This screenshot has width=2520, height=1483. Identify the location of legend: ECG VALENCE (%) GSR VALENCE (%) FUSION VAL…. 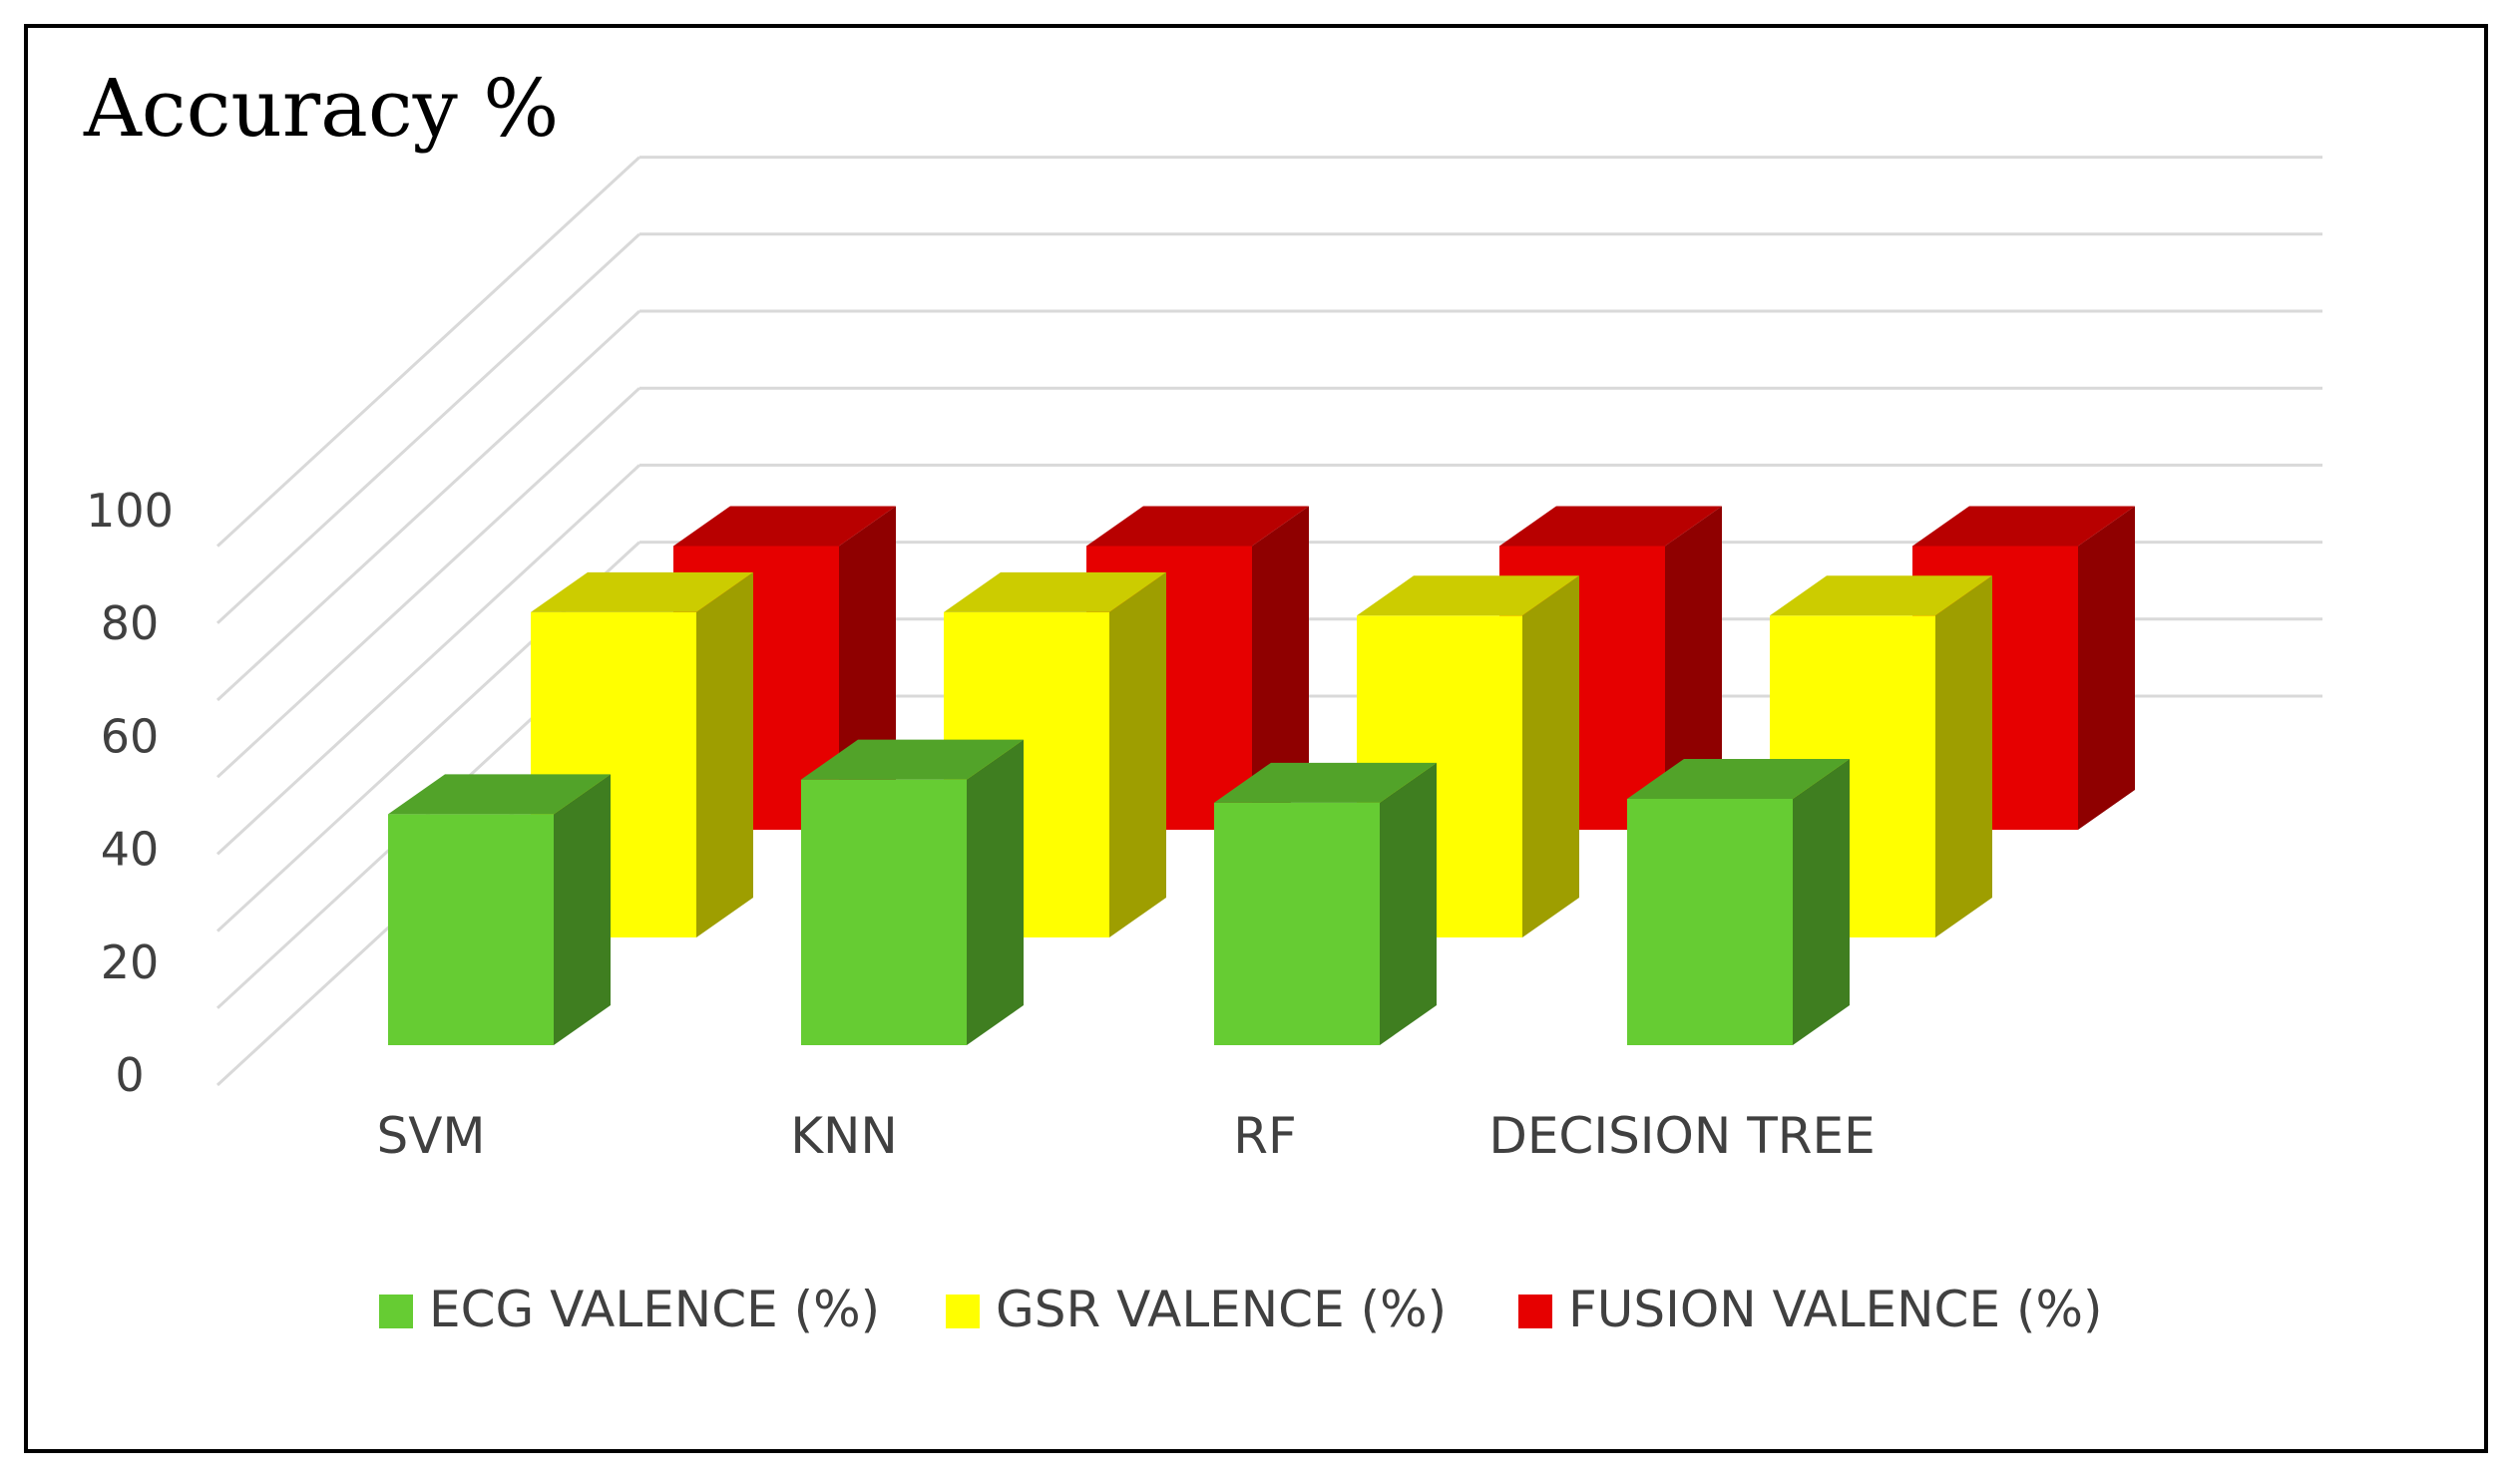
(1240, 1309).